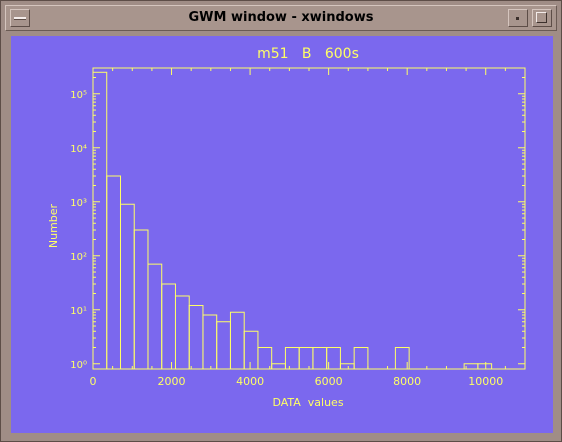 The width and height of the screenshot is (562, 442). What do you see at coordinates (78, 257) in the screenshot?
I see `y-tick-label: 10²` at bounding box center [78, 257].